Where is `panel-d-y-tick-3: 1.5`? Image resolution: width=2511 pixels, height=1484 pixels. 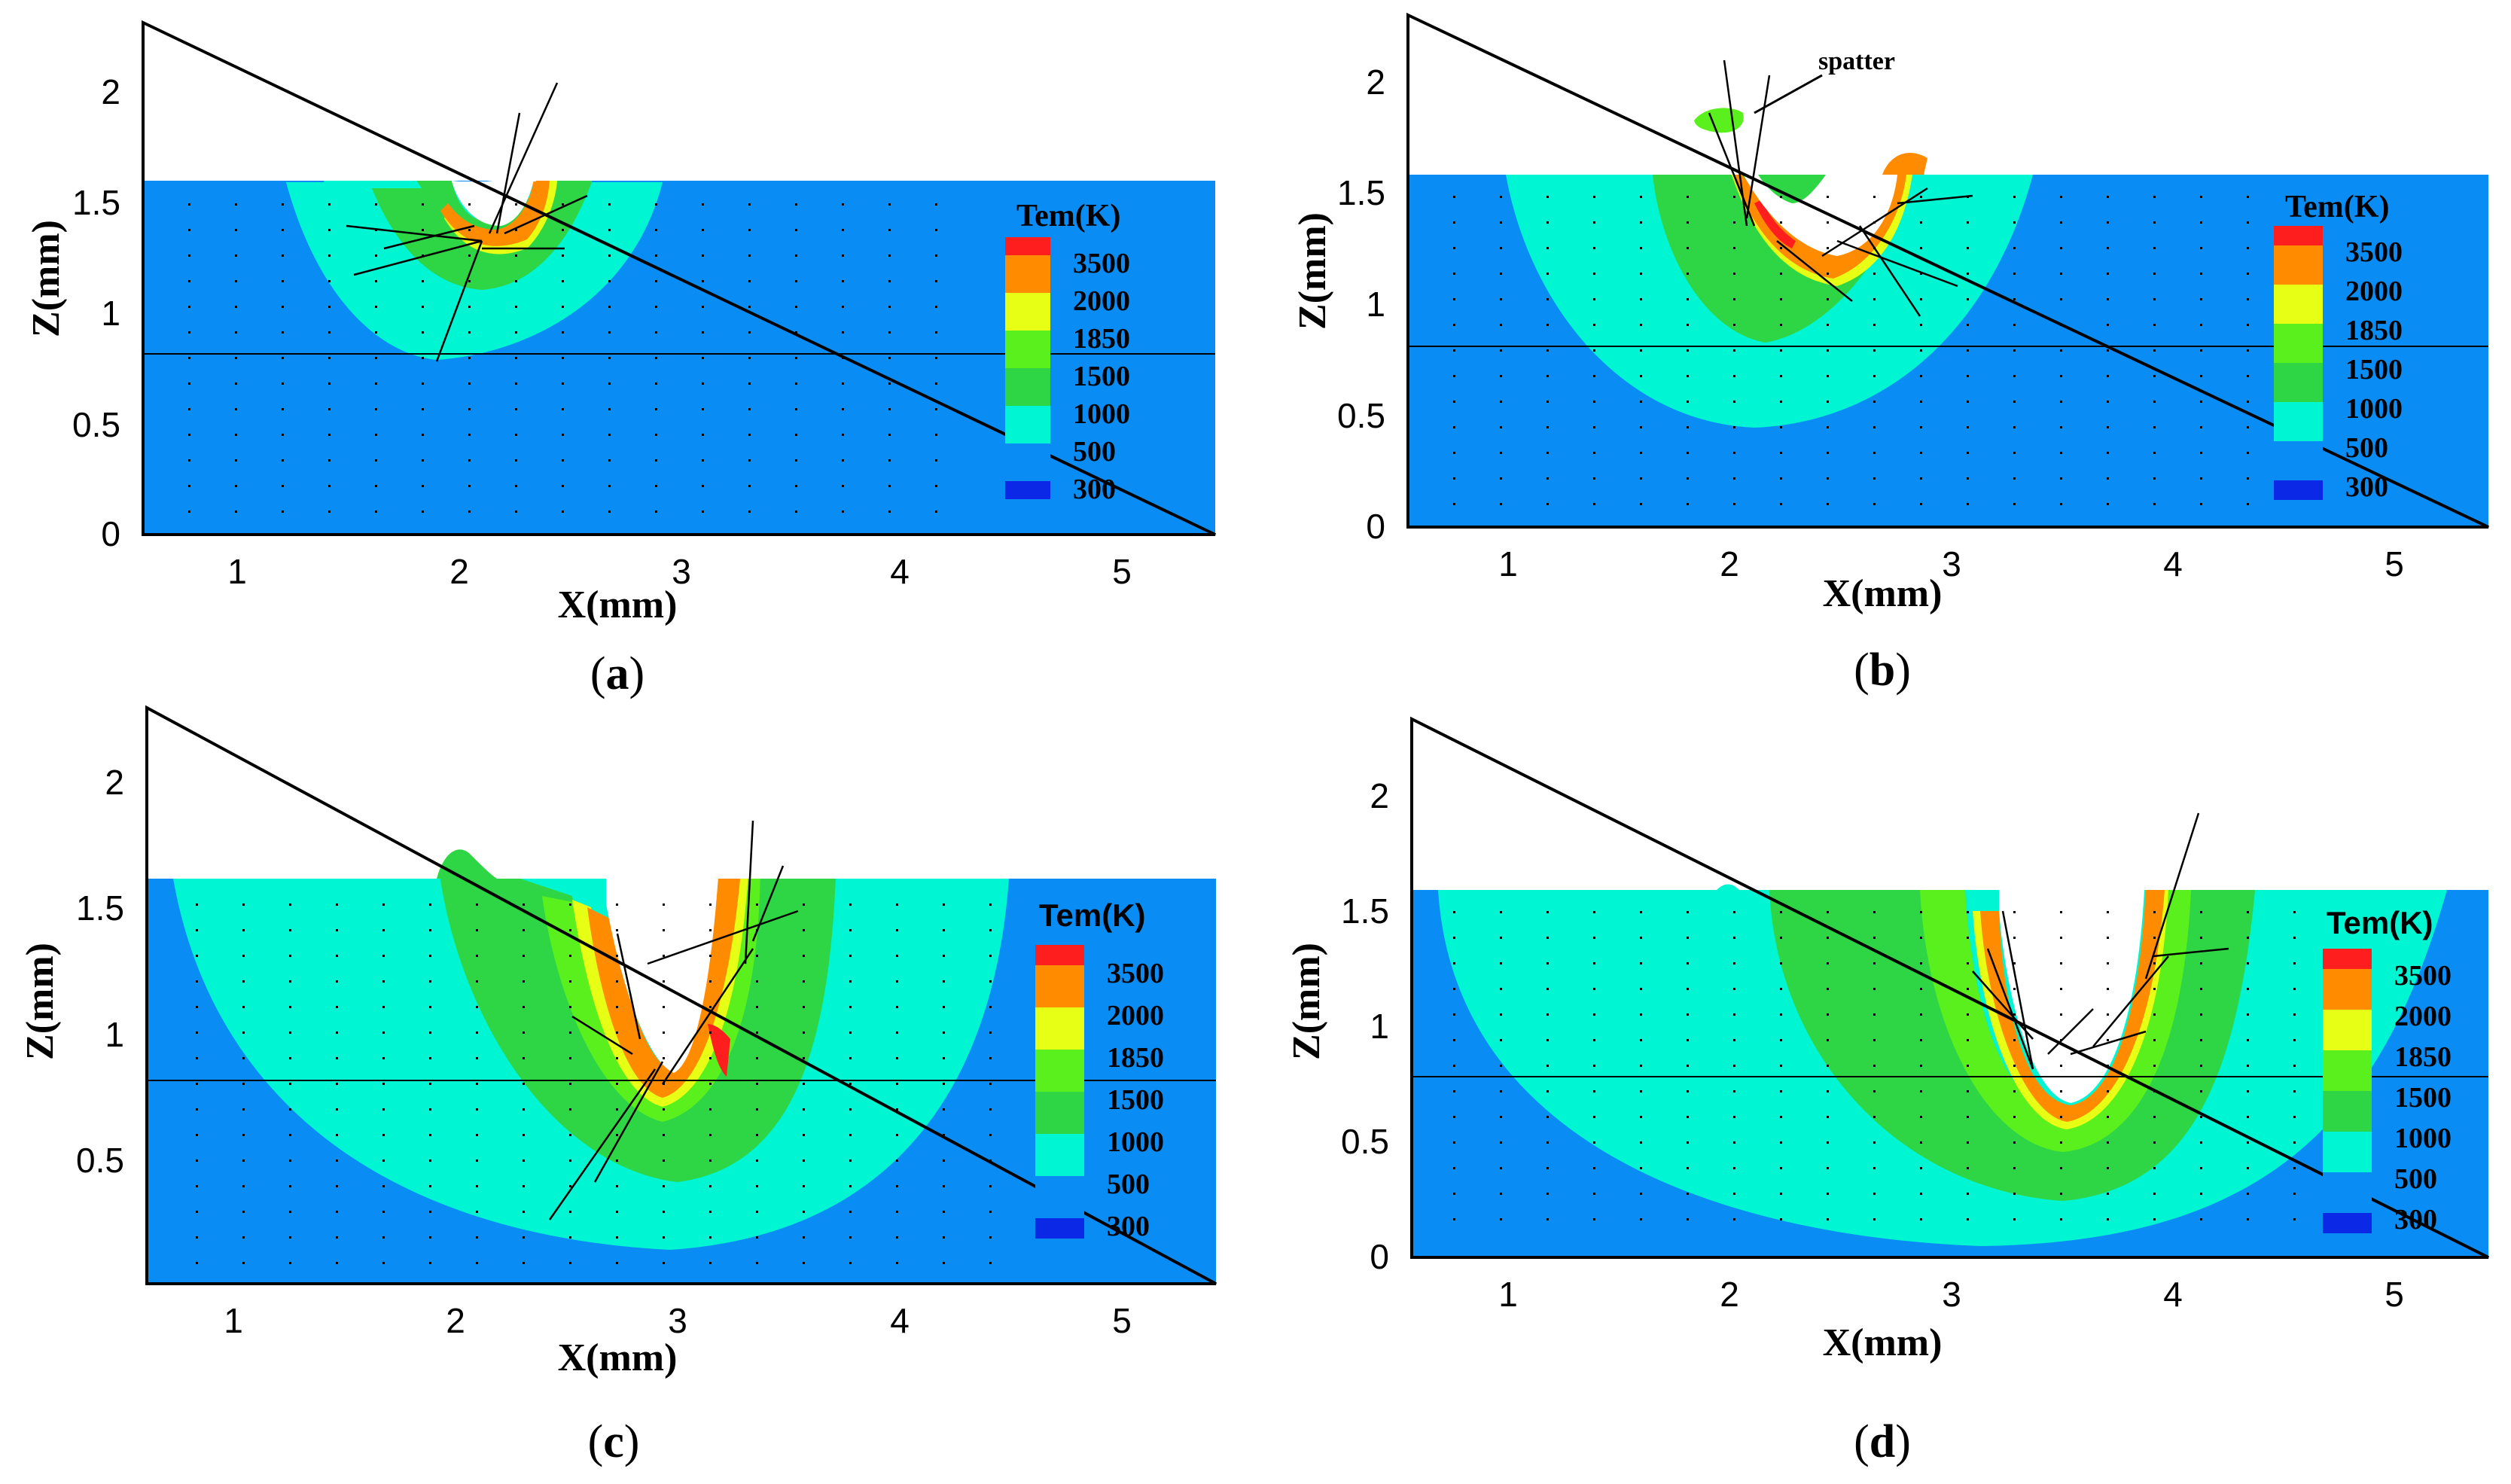 panel-d-y-tick-3: 1.5 is located at coordinates (1365, 911).